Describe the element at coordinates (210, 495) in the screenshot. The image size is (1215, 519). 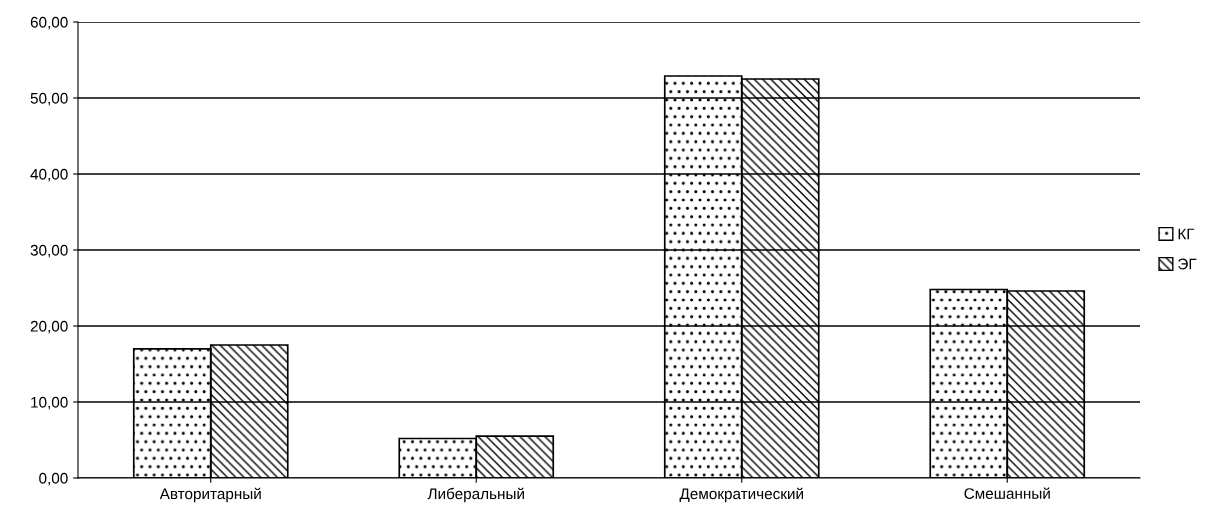
I see `x-tick-label: Авторитарный` at that location.